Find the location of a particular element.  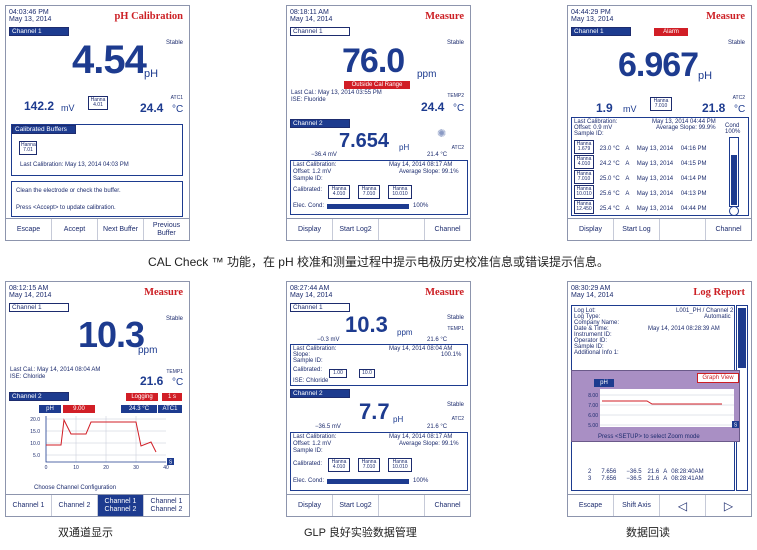

screen-title: Log Report is located at coordinates (719, 292).